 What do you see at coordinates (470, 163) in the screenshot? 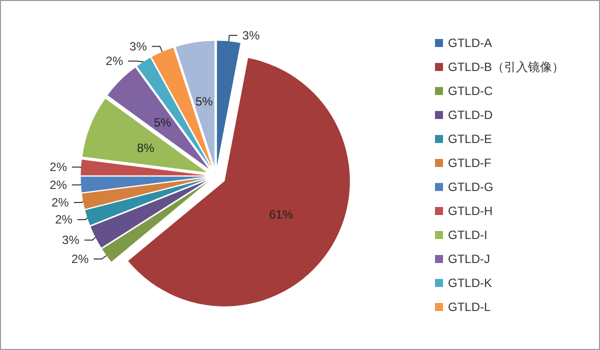
I see `legend-label: GTLD-F` at bounding box center [470, 163].